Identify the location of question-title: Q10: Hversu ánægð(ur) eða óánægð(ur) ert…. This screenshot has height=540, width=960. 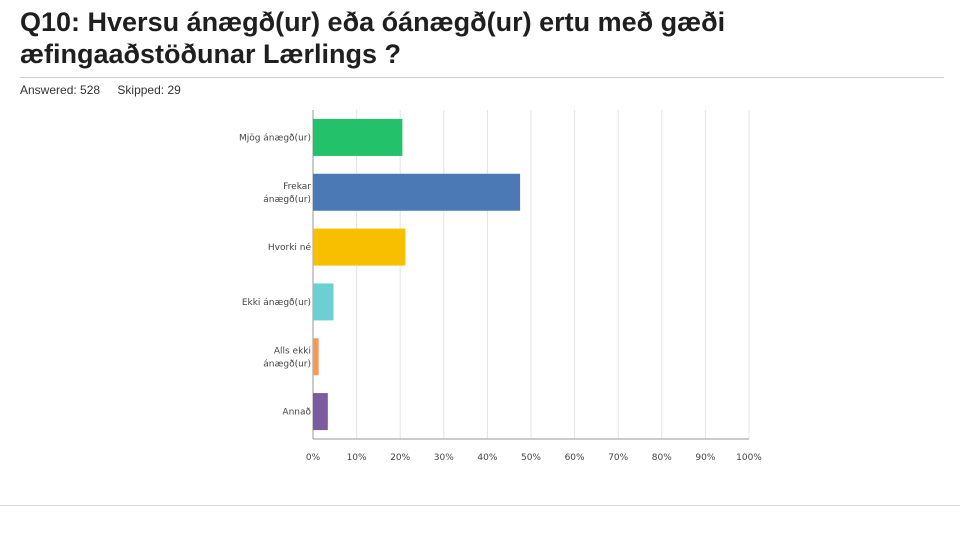
(373, 38).